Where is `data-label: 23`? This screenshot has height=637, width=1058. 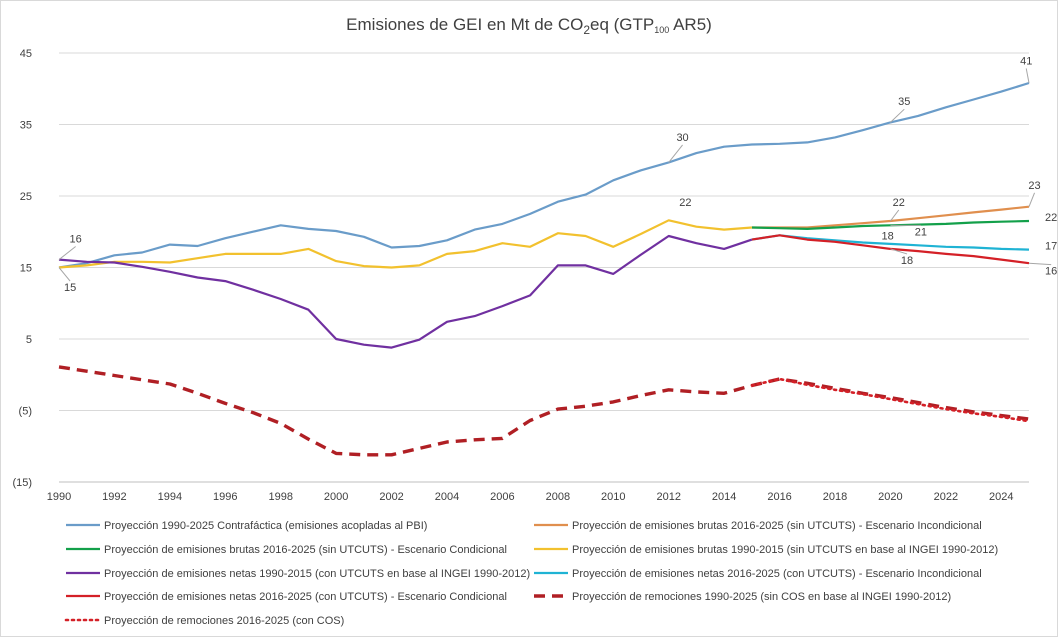 data-label: 23 is located at coordinates (1034, 186).